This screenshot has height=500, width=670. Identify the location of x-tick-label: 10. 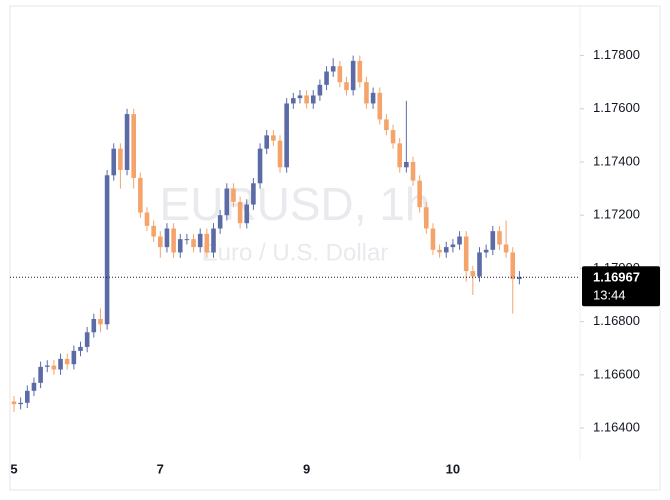
(453, 468).